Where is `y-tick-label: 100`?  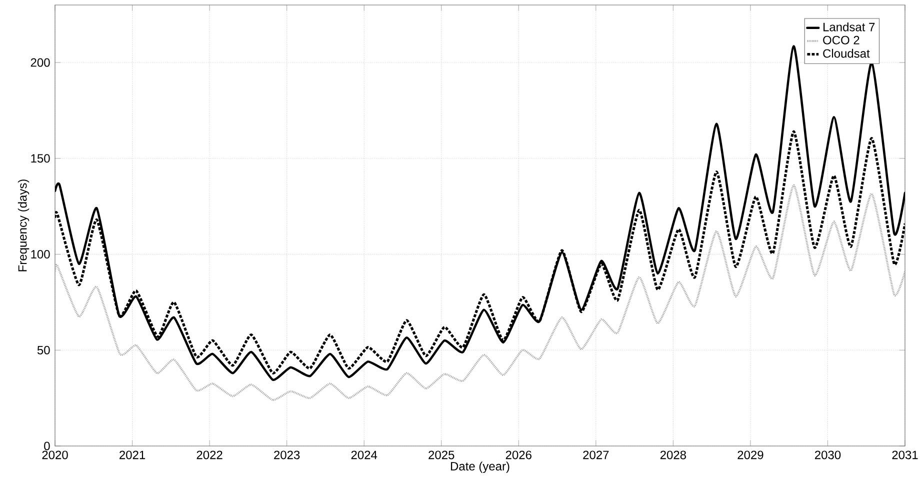 y-tick-label: 100 is located at coordinates (40, 254).